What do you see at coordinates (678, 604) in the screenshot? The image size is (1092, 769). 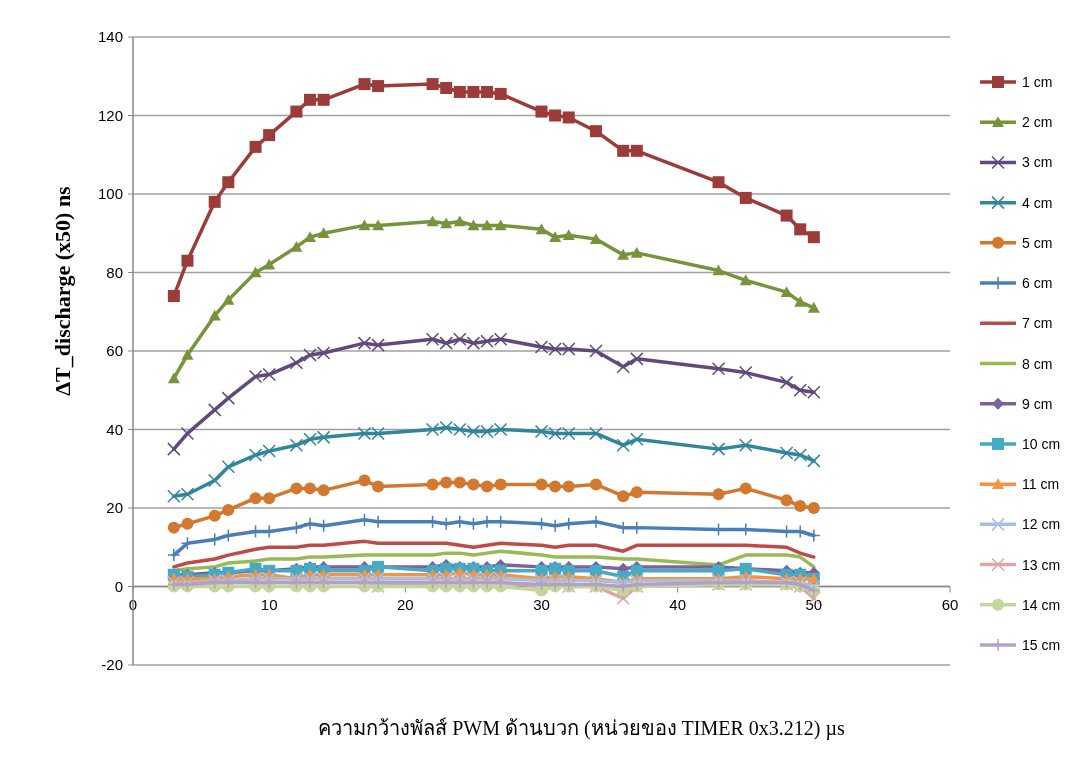 I see `x-tick-label: 40` at bounding box center [678, 604].